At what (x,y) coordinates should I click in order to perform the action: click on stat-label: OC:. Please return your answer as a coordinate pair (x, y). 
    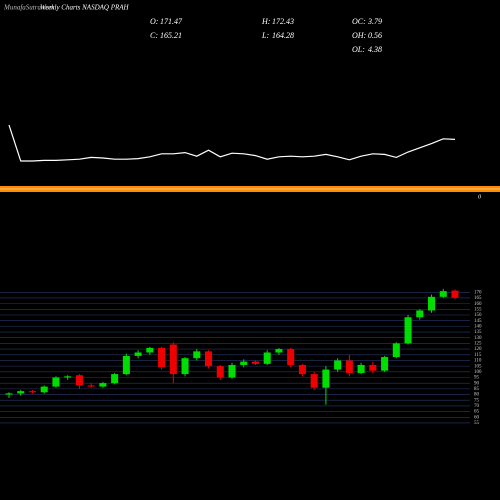
    Looking at the image, I should click on (359, 21).